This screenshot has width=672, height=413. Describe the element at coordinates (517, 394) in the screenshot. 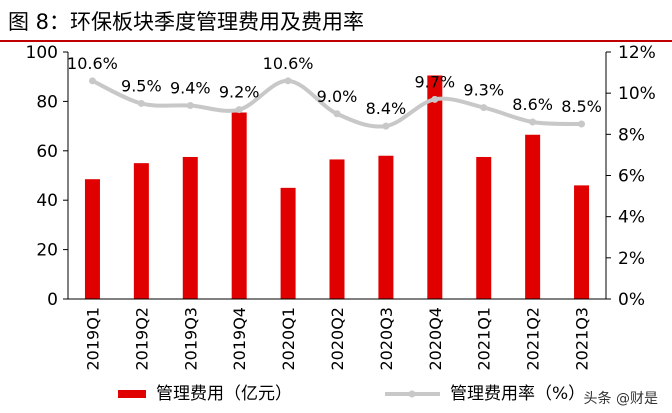

I see `legend-line-label: 管理费用率（%）` at that location.